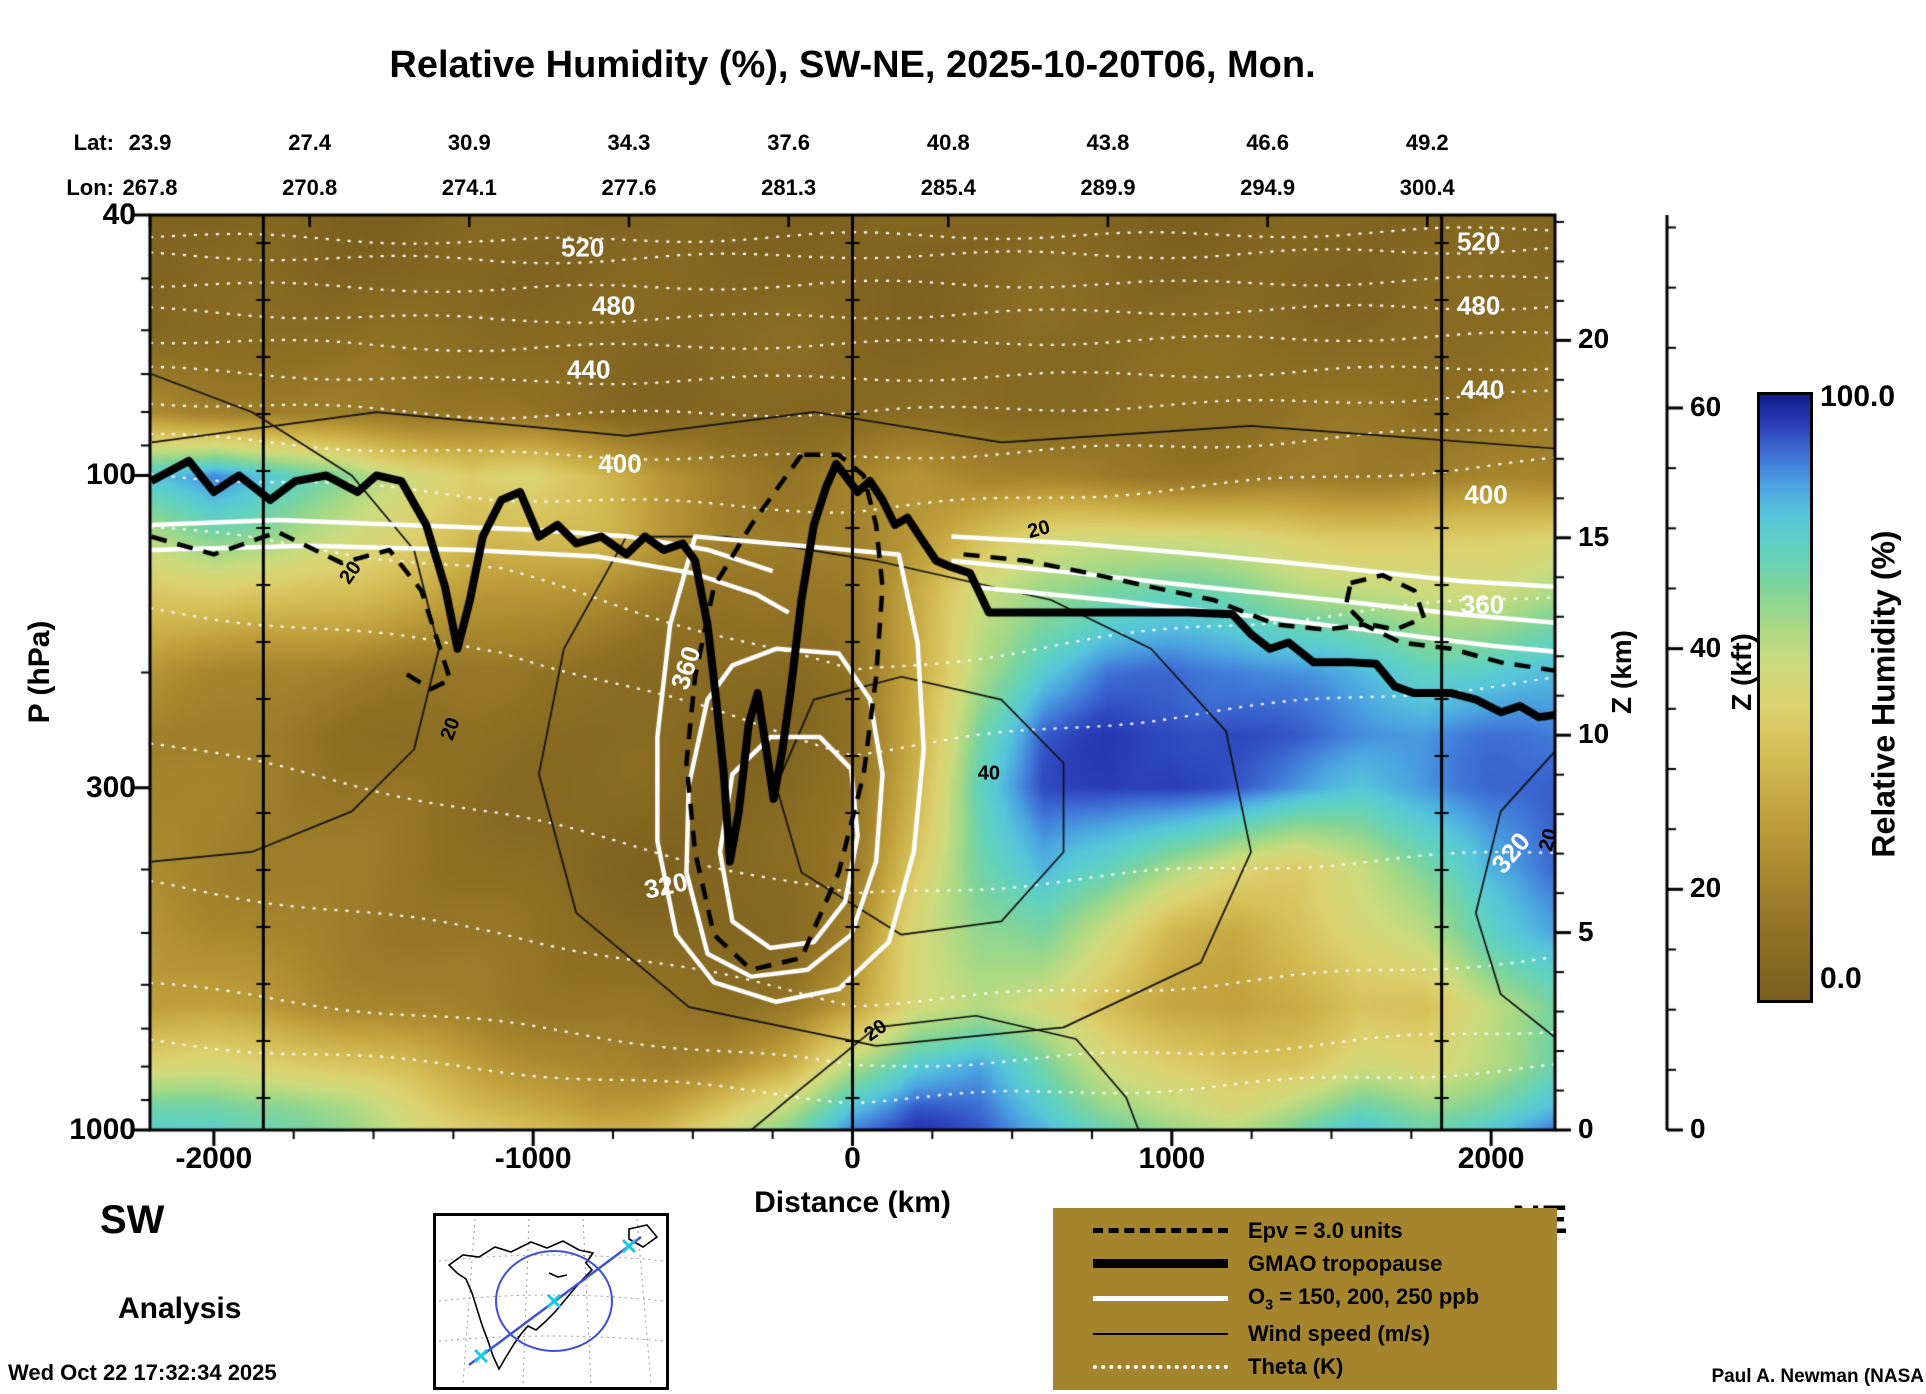 The width and height of the screenshot is (1926, 1394). I want to click on z-kft-tick-label: 20, so click(1706, 888).